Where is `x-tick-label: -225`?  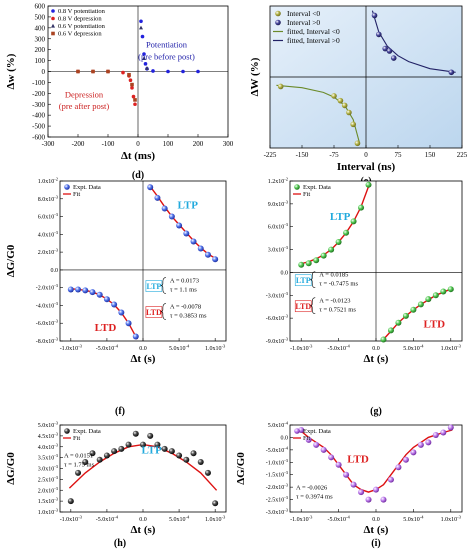
x-tick-label: -225 is located at coordinates (270, 155).